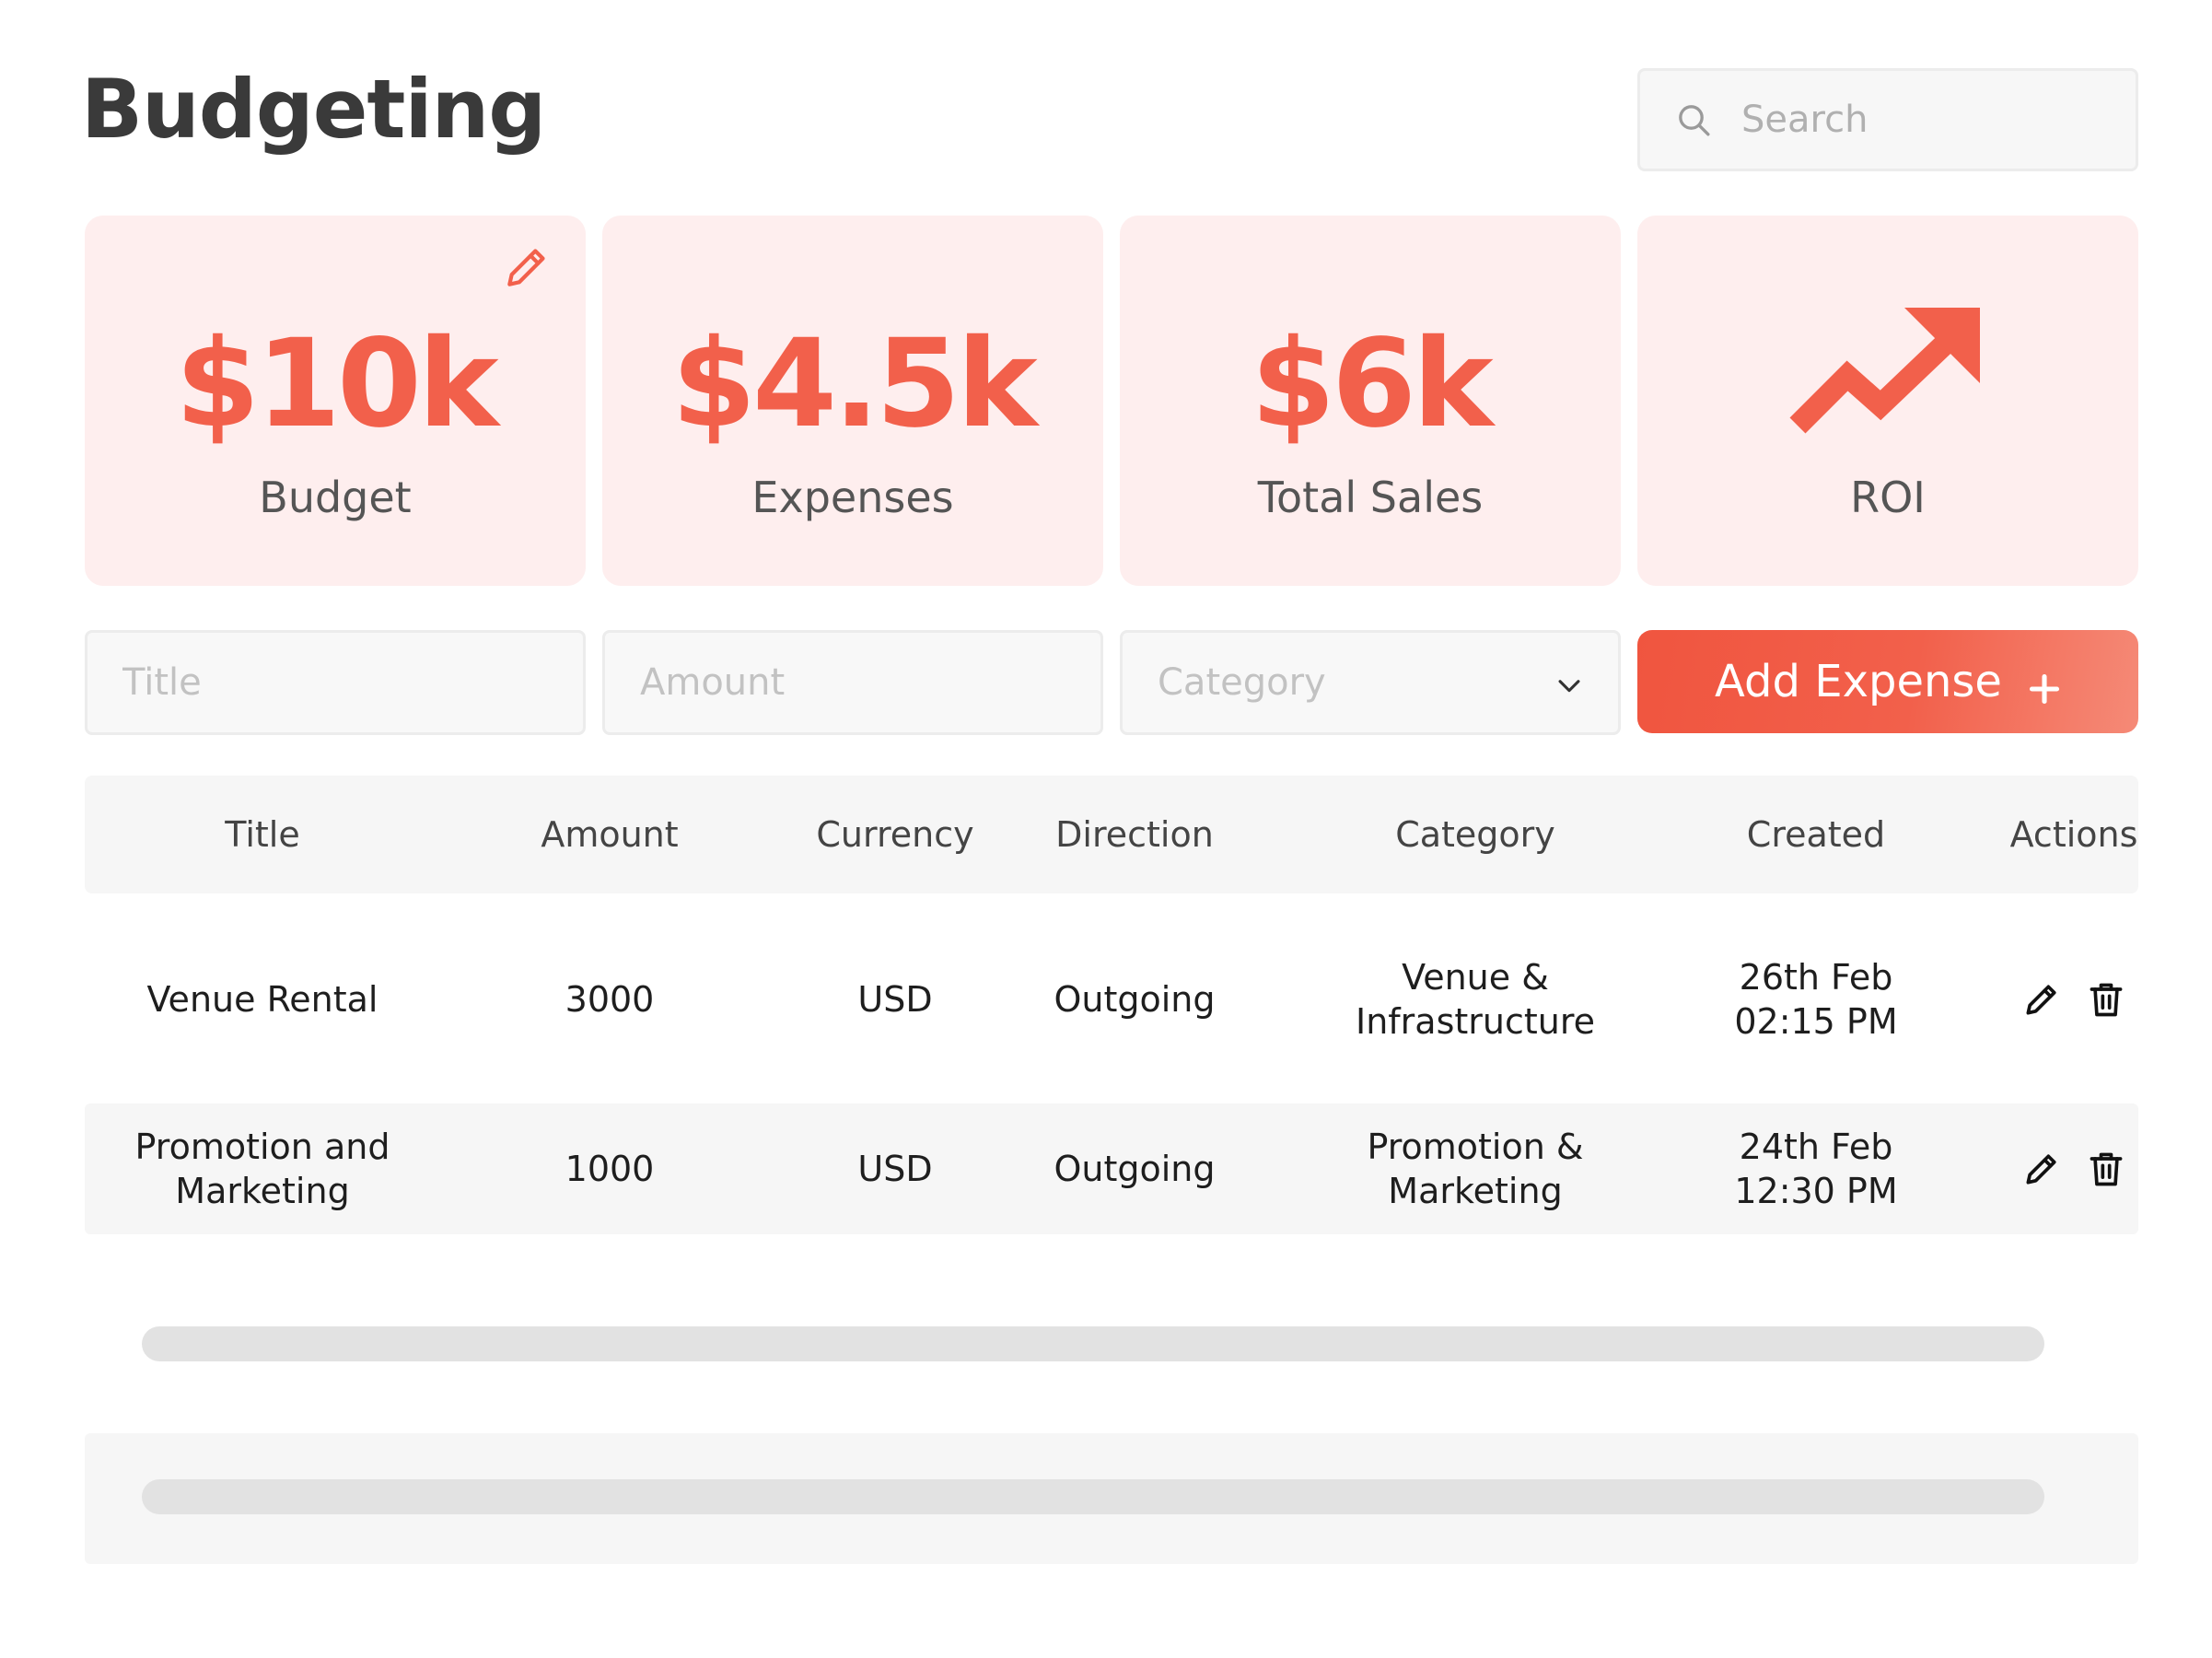  Describe the element at coordinates (1859, 681) in the screenshot. I see `add-expense-label: Add Expense` at that location.